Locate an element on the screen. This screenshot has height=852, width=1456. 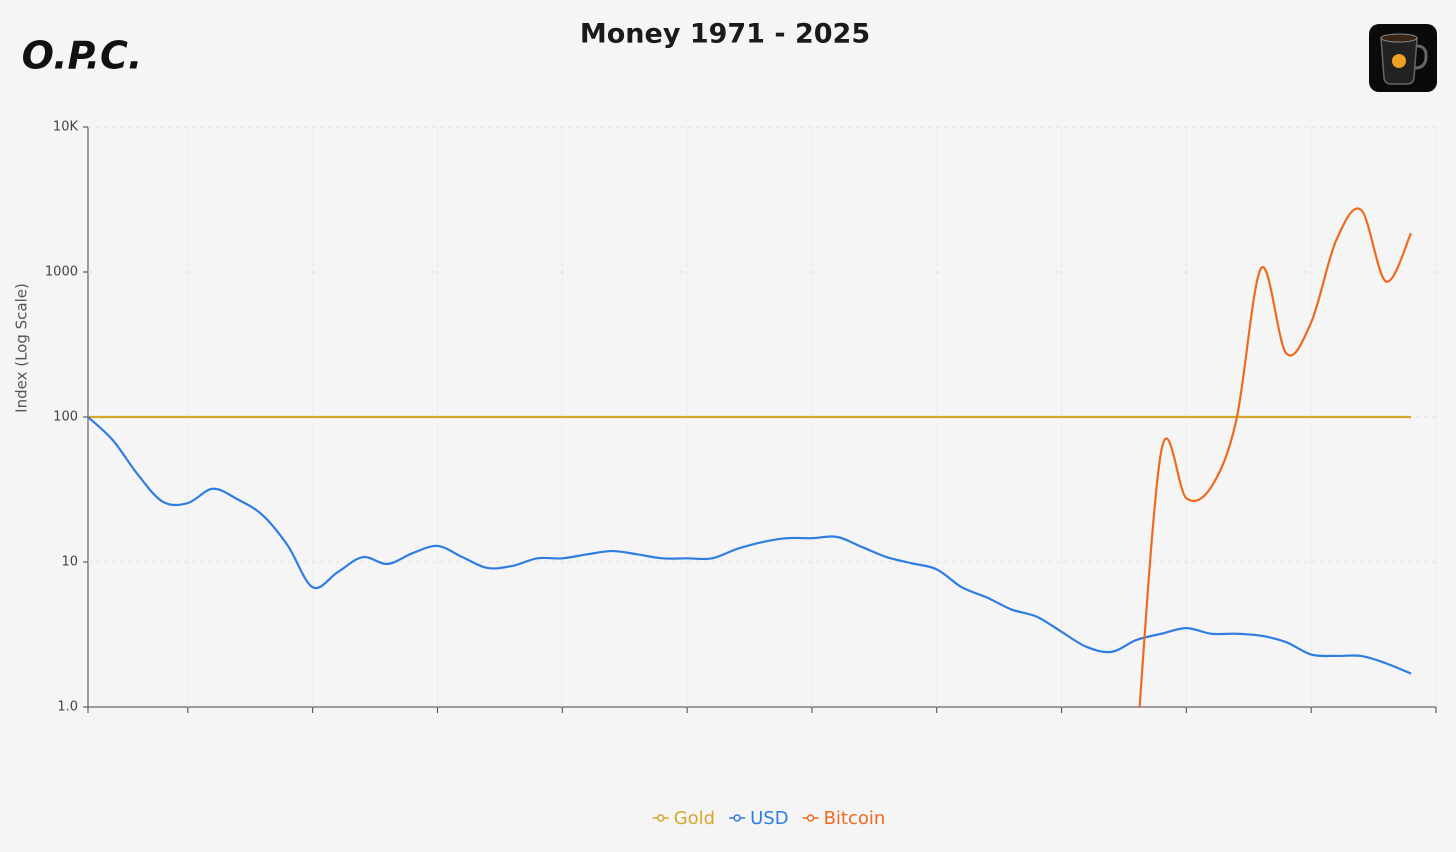
legend-label: Gold is located at coordinates (694, 818).